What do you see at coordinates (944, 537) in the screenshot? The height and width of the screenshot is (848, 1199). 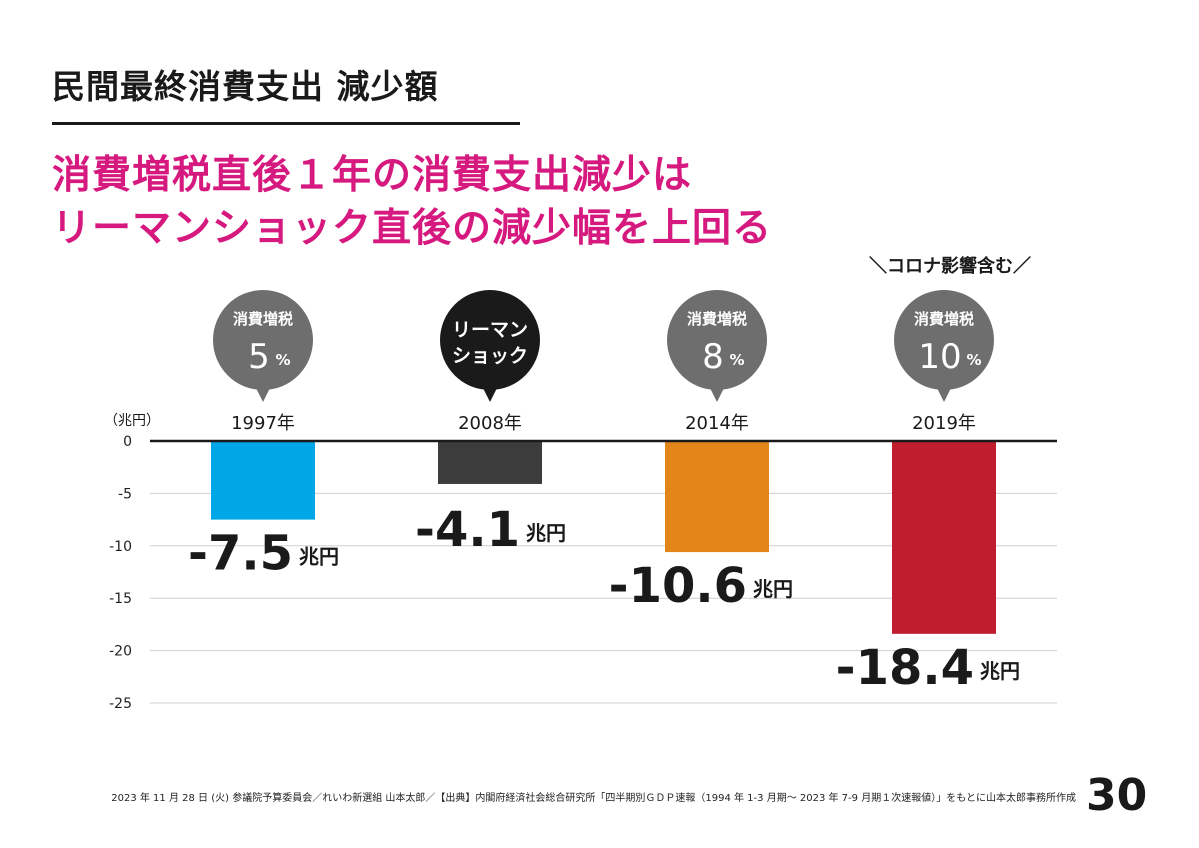 I see `bar-2019年` at bounding box center [944, 537].